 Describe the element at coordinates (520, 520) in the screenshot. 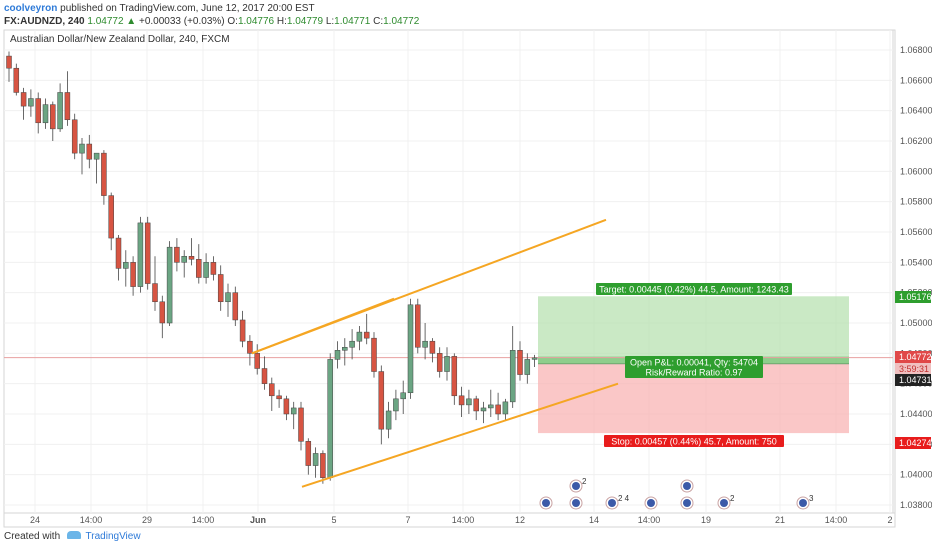

I see `x-tick-label: 12` at that location.